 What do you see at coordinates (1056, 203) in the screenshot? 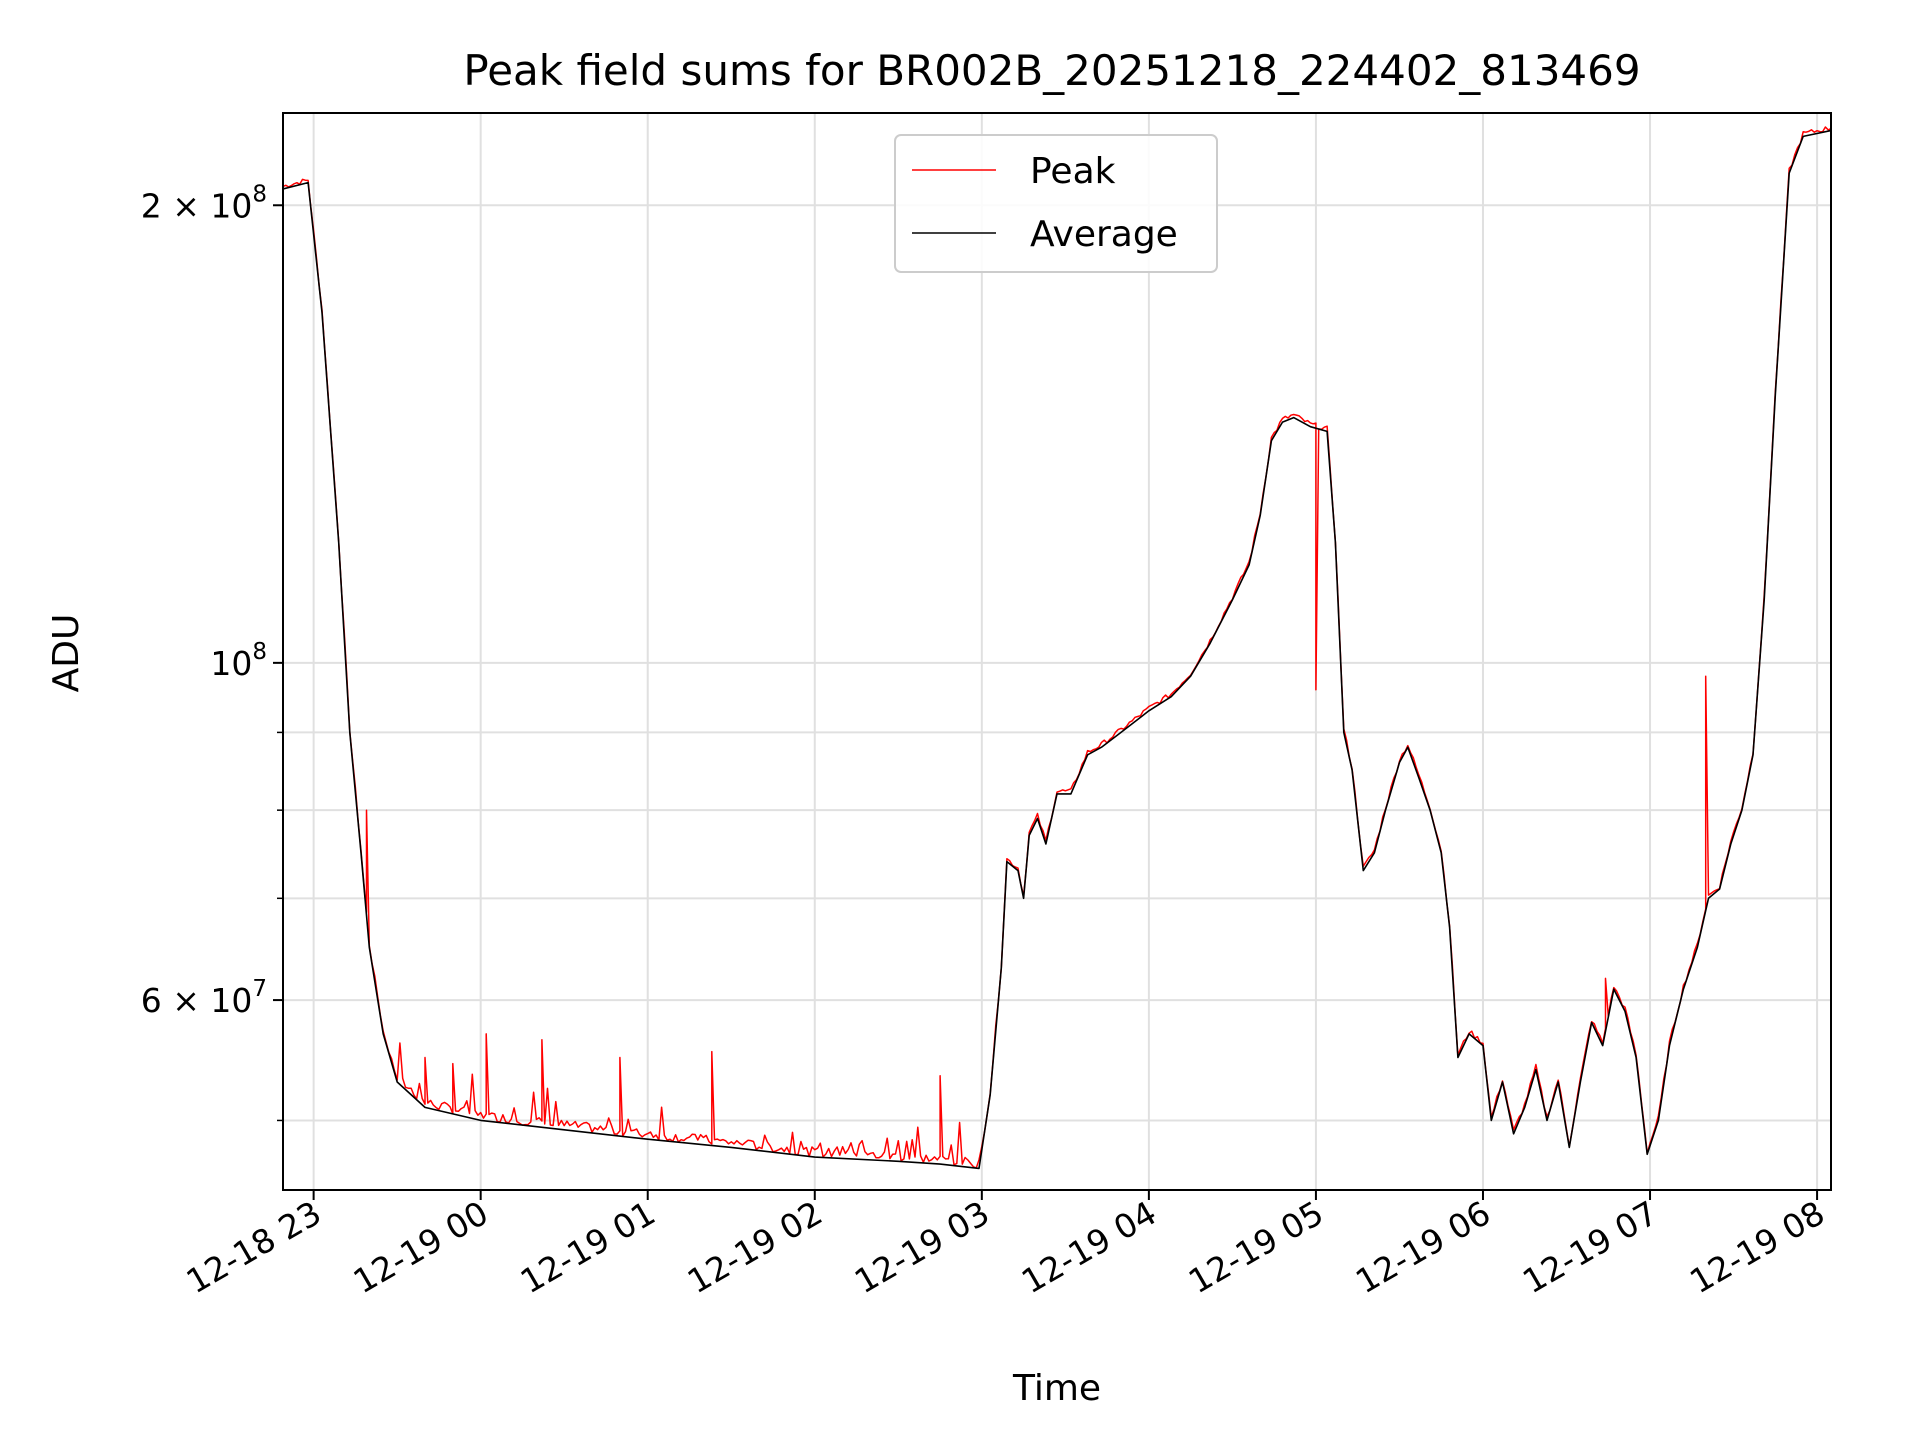
I see `legend: Peak Average` at bounding box center [1056, 203].